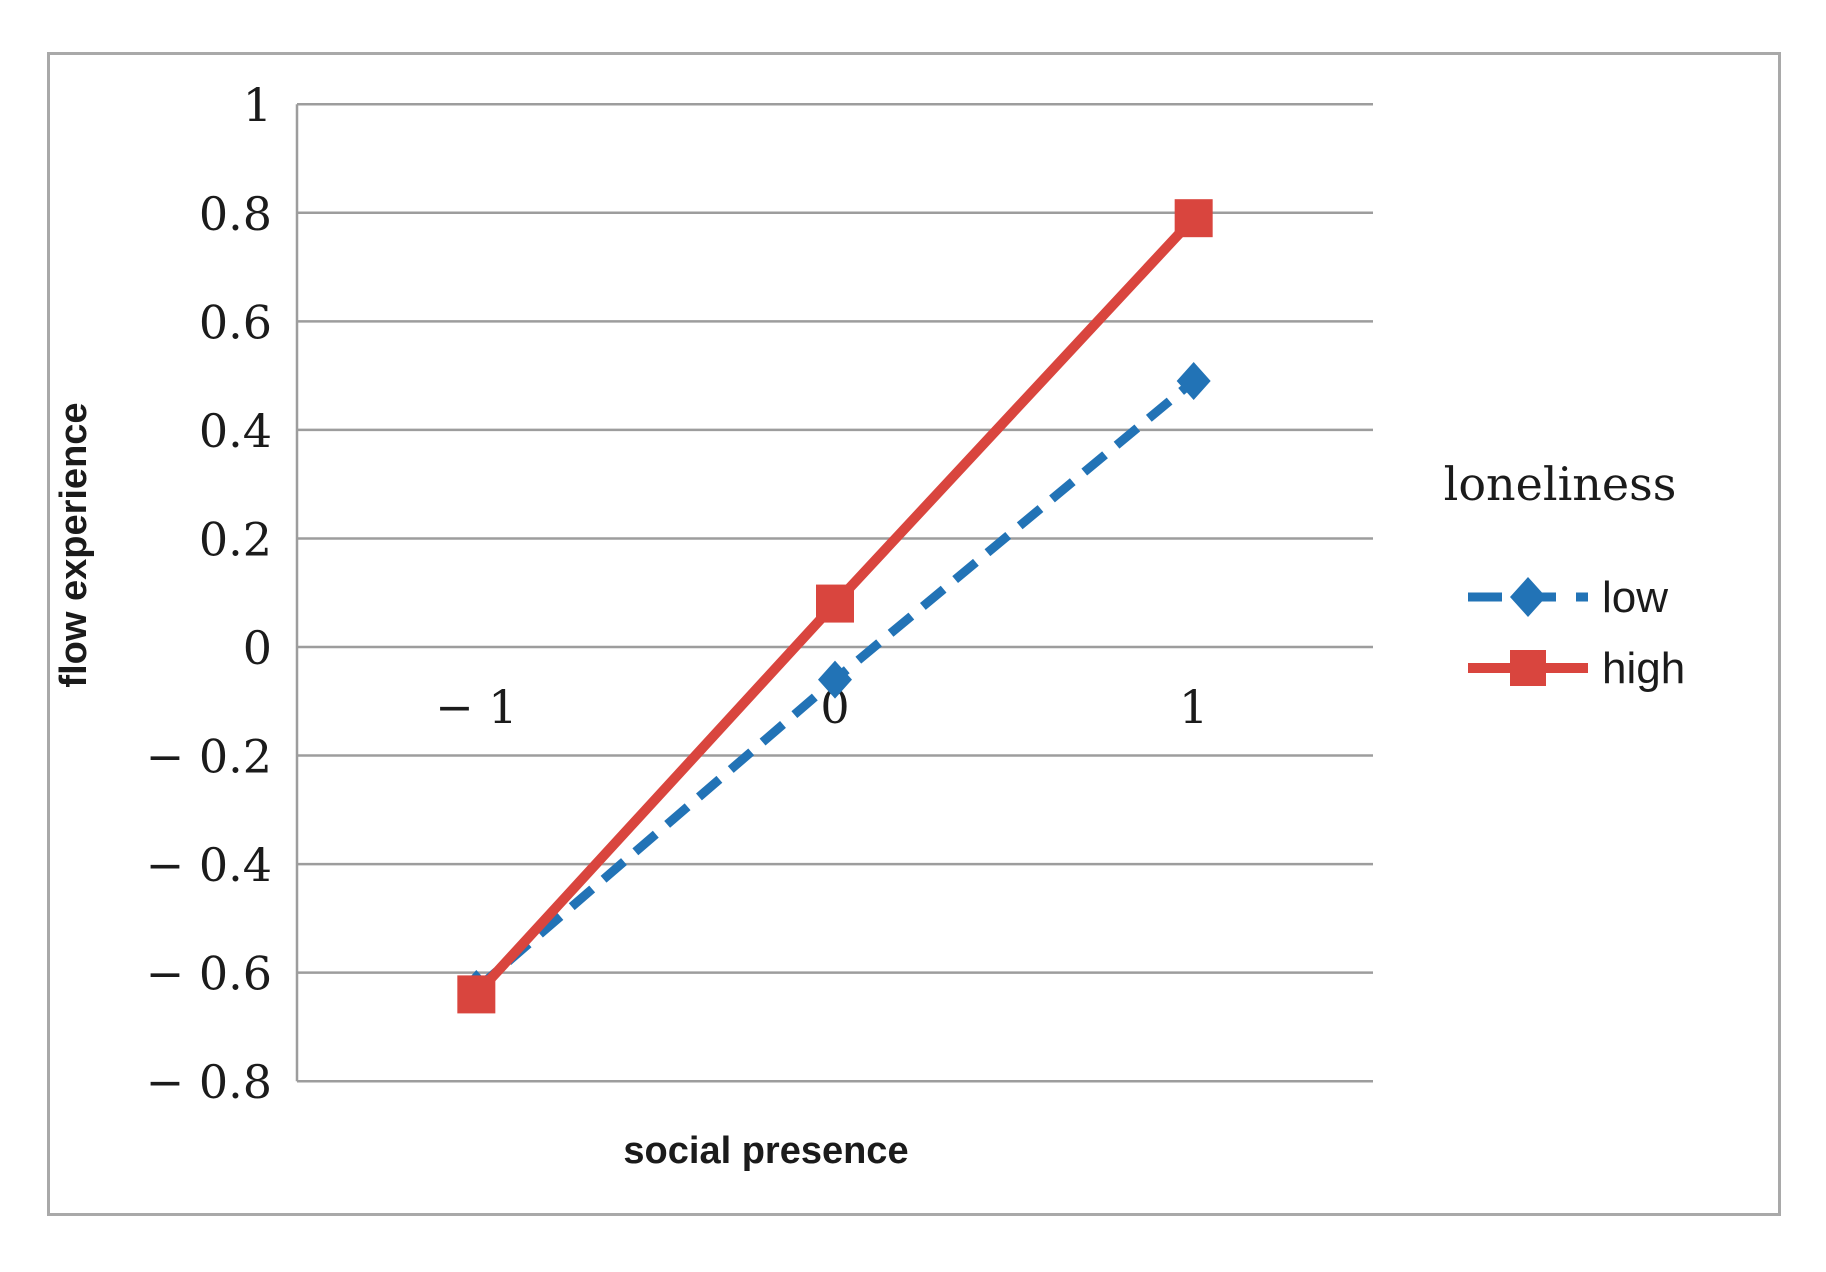 This screenshot has width=1826, height=1272. I want to click on y-axis-title: flow experience, so click(74, 544).